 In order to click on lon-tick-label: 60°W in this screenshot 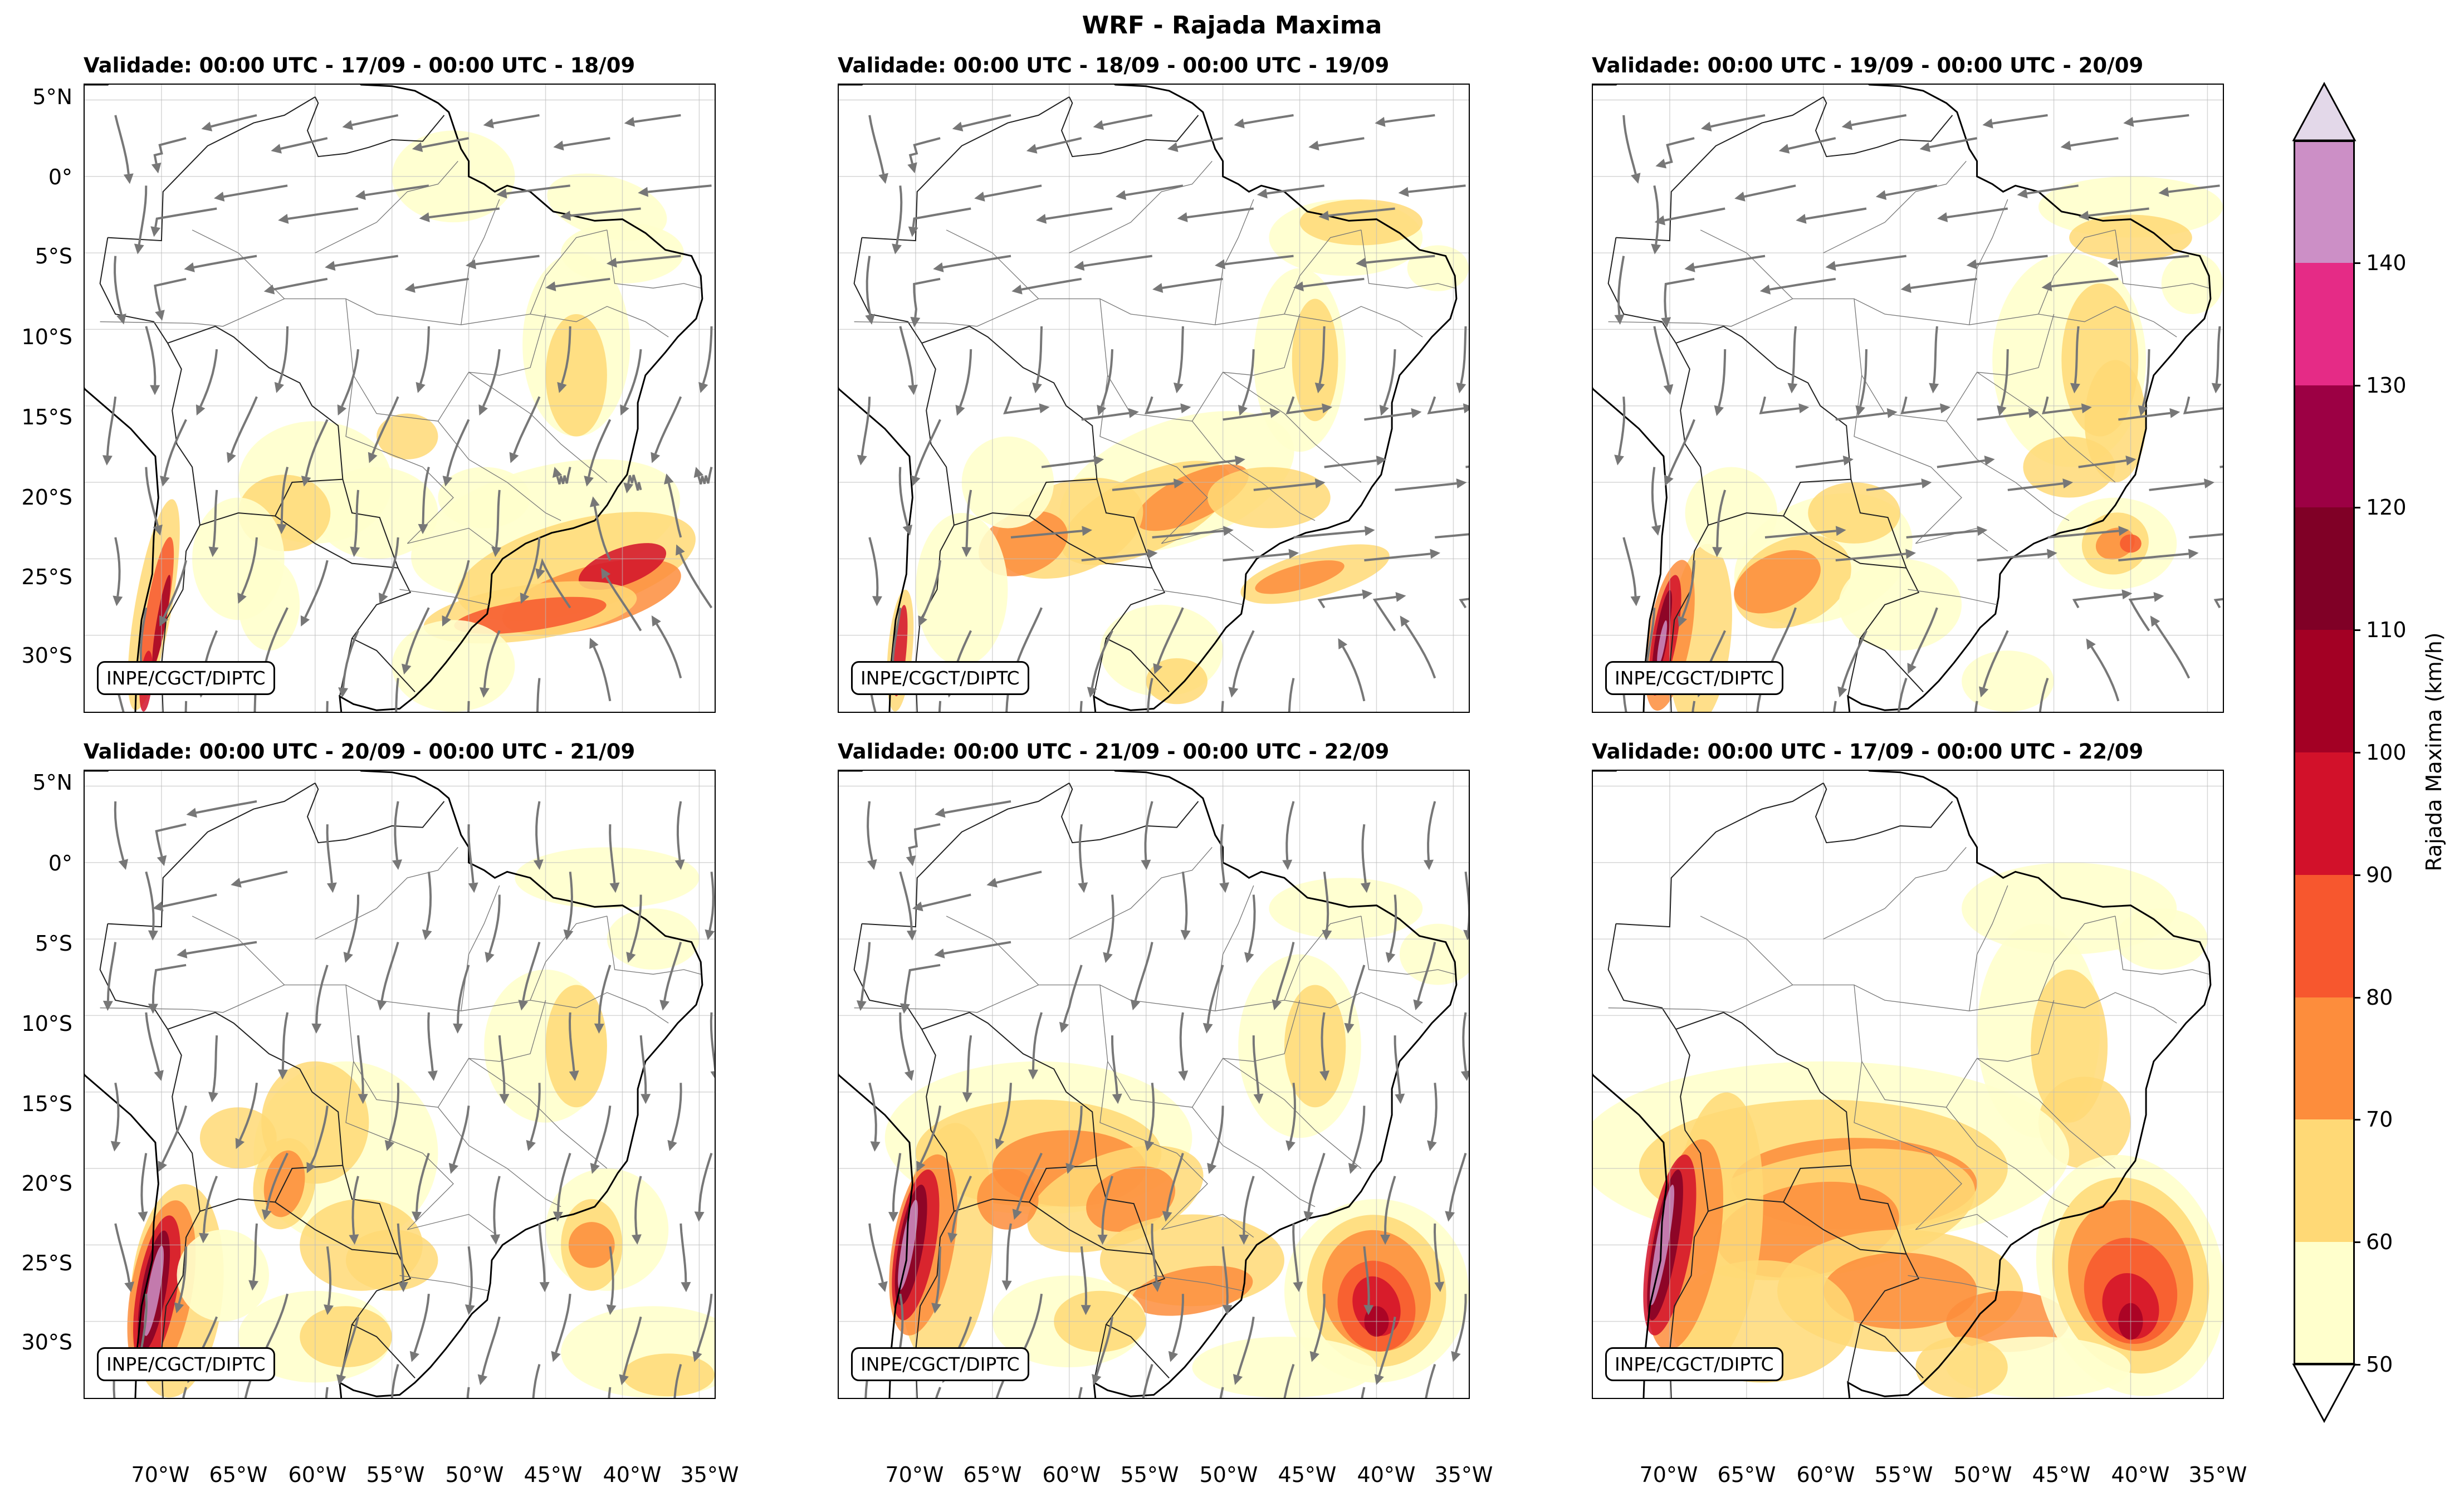, I will do `click(1826, 1474)`.